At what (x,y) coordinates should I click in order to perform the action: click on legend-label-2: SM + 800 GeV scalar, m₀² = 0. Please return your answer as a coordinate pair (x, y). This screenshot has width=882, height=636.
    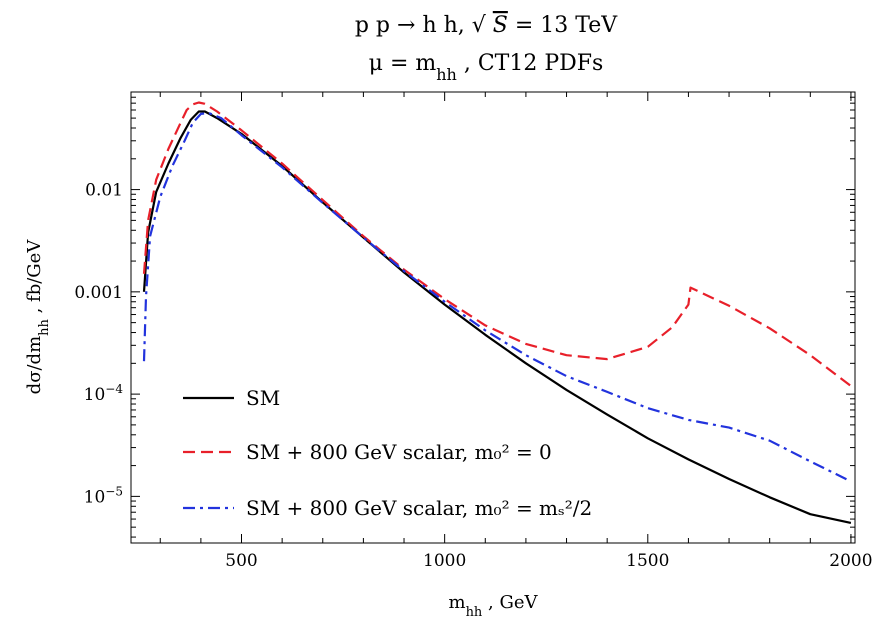
    Looking at the image, I should click on (399, 452).